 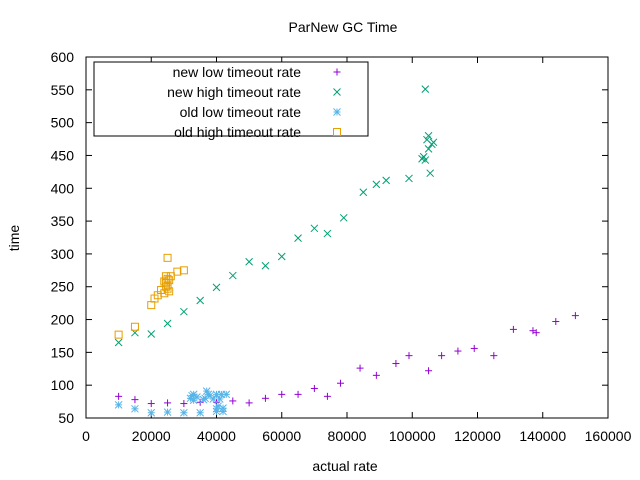 What do you see at coordinates (241, 112) in the screenshot?
I see `legend-label: old low timeout rate` at bounding box center [241, 112].